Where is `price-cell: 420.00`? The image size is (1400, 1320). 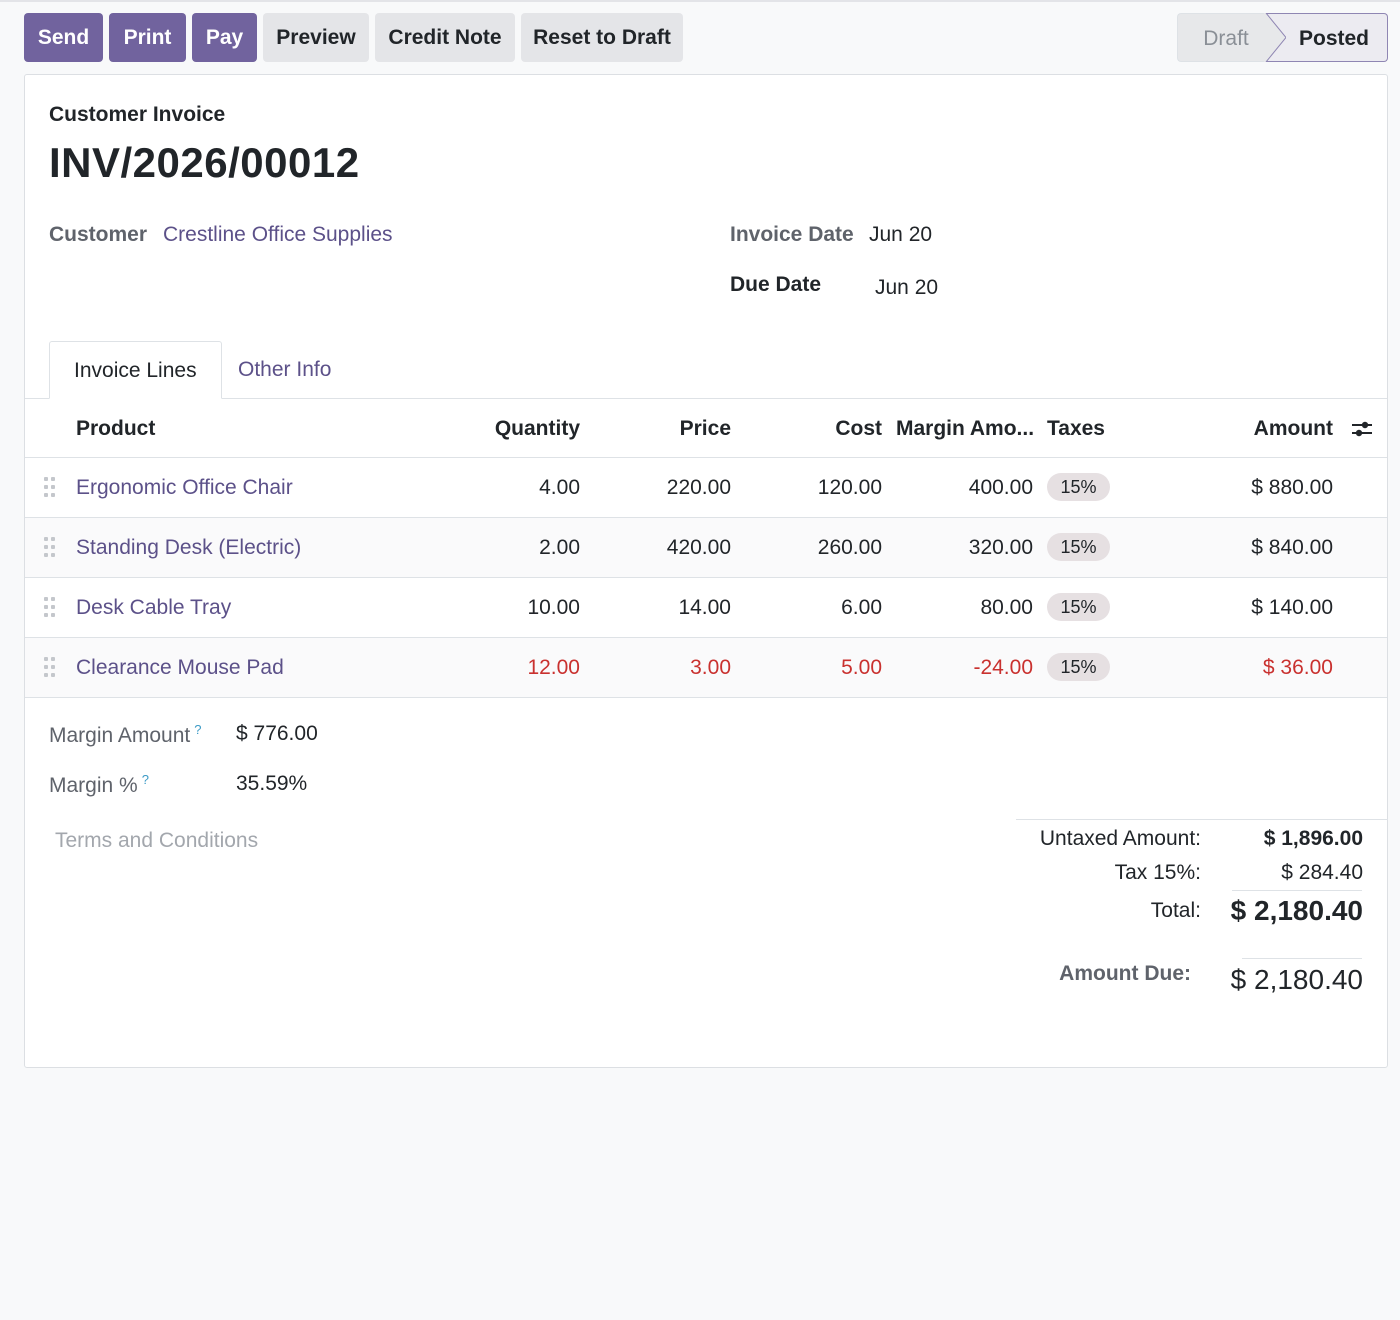
price-cell: 420.00 is located at coordinates (698, 547).